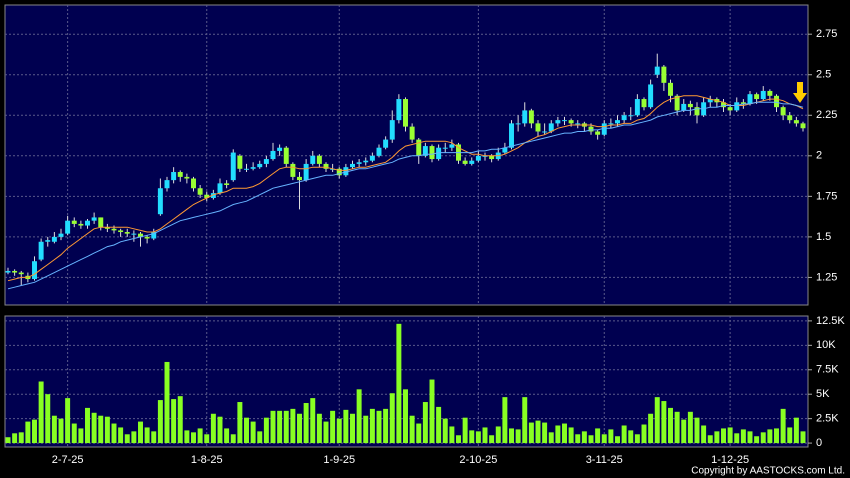  I want to click on y-tick-label: 7.5K, so click(827, 370).